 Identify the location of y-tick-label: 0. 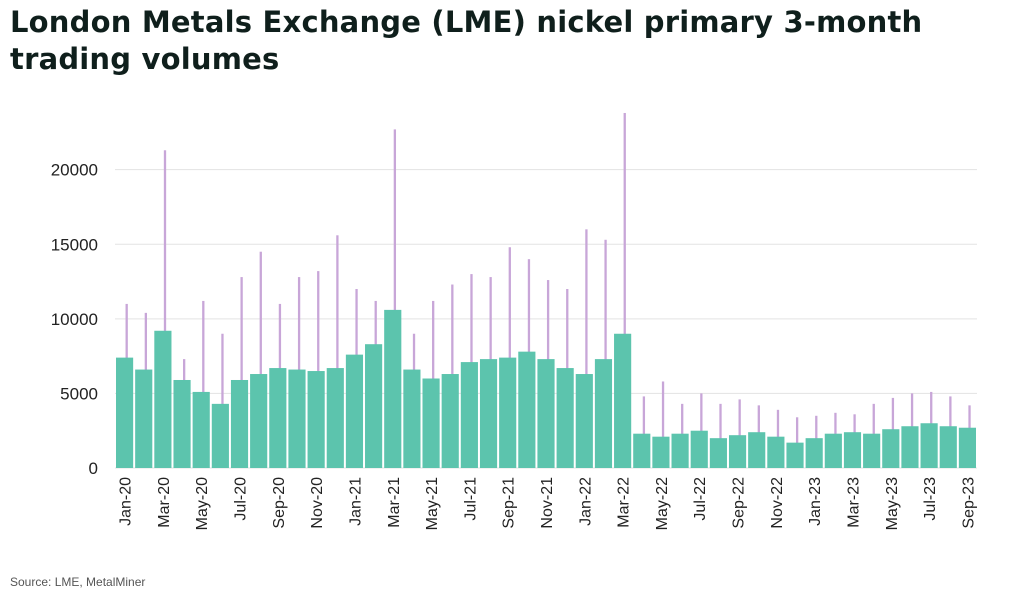
(93, 468).